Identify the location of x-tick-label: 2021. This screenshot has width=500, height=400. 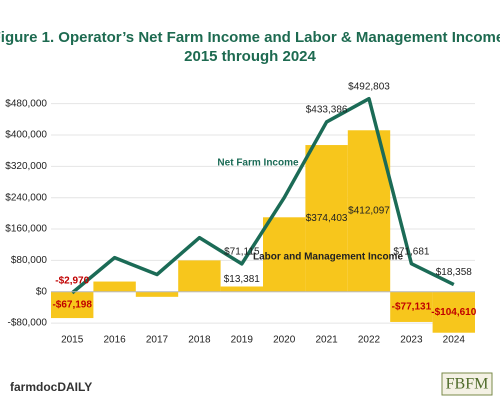
(326, 340).